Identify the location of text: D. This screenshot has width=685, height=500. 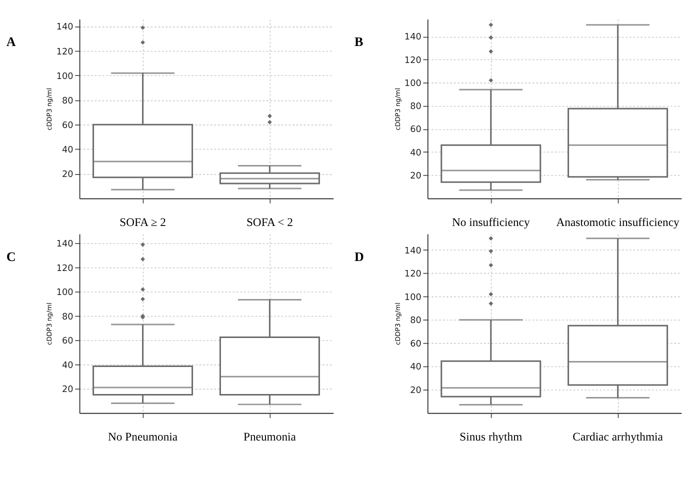
(359, 256).